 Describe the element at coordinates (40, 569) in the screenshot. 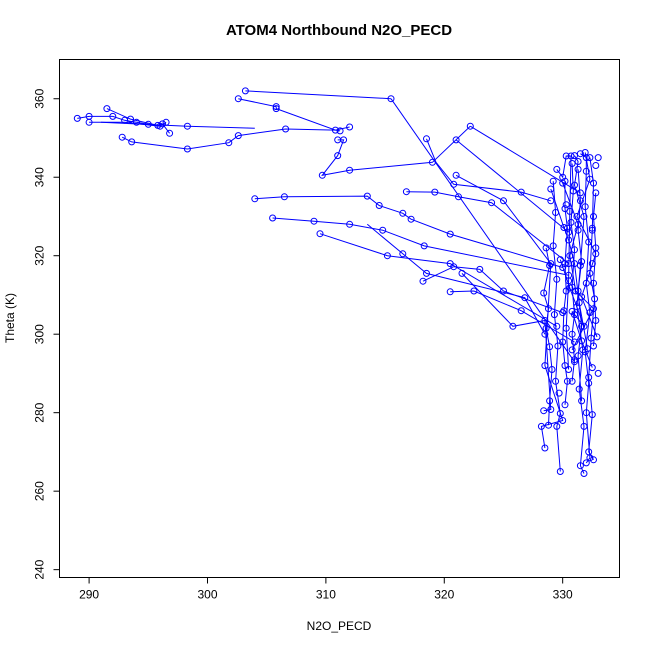

I see `y-tick-label-240: 240` at that location.